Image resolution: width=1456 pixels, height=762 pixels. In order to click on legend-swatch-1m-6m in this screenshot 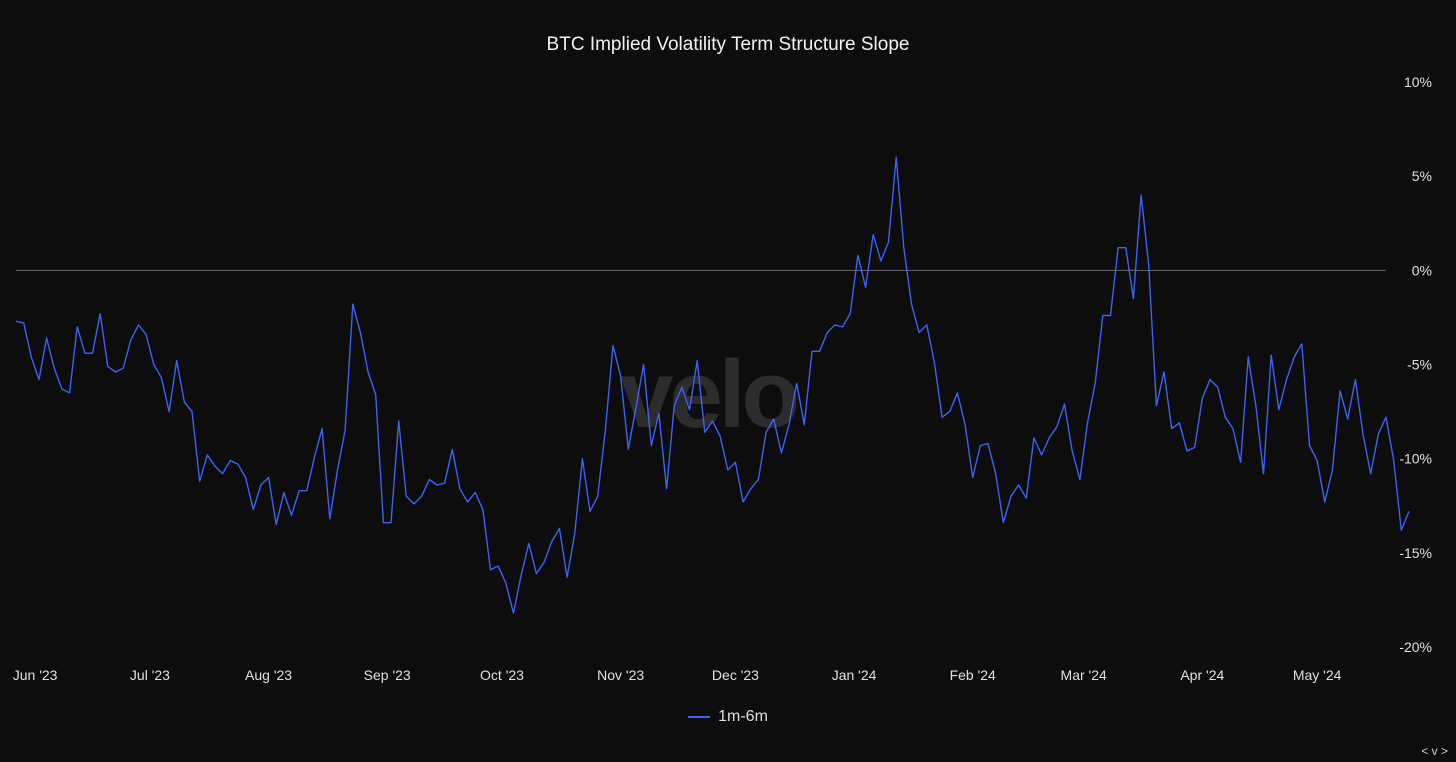, I will do `click(699, 717)`.